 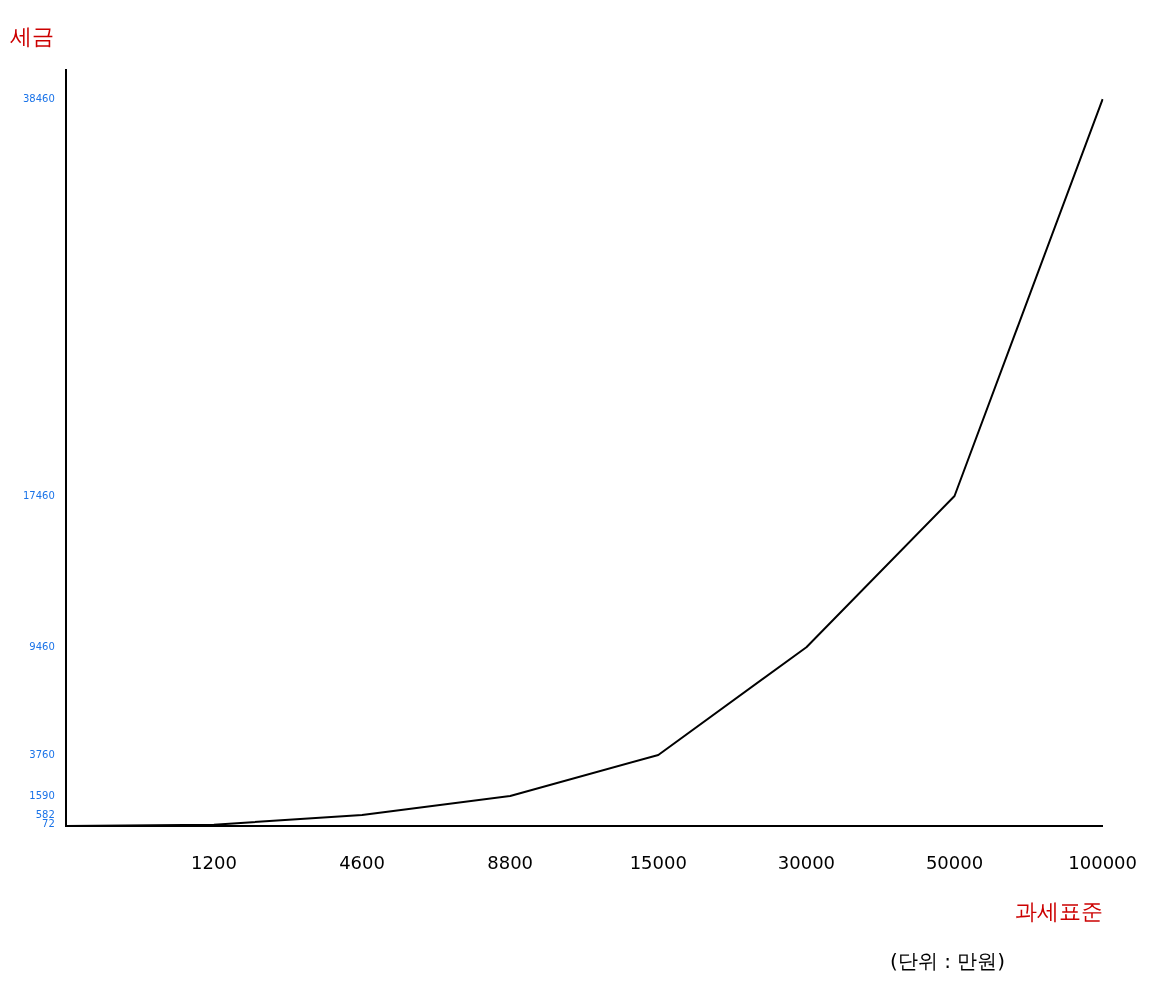 What do you see at coordinates (1102, 863) in the screenshot?
I see `x-tick-label: 100000` at bounding box center [1102, 863].